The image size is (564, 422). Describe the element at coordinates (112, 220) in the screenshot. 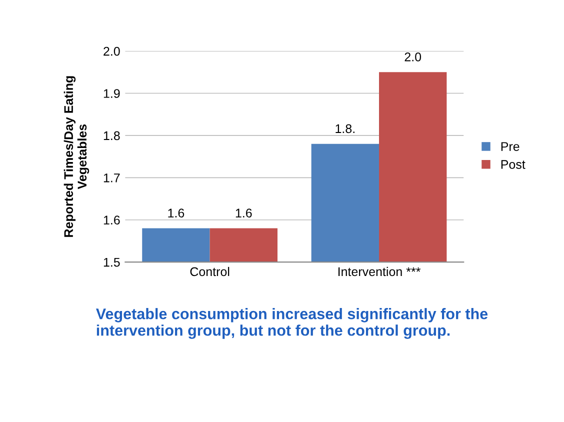

I see `y-tick-label: 1.6` at that location.